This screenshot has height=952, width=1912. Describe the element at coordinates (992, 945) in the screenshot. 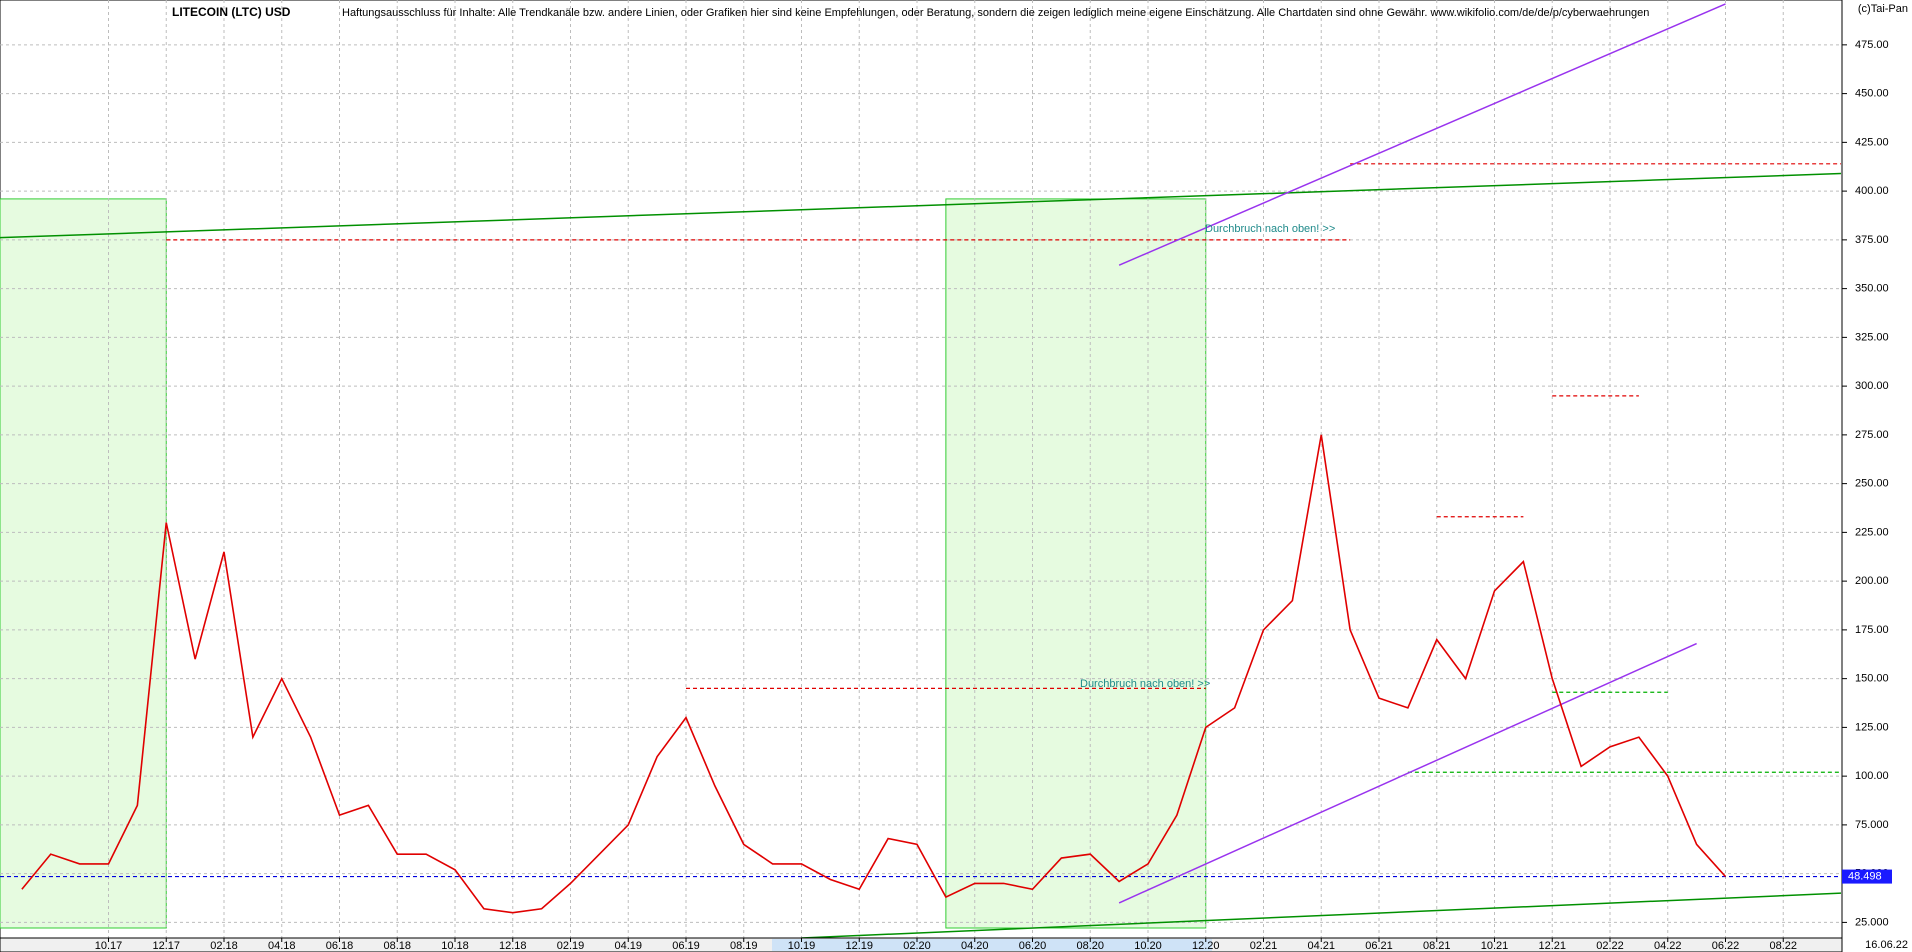

I see `x-axis-highlight` at that location.